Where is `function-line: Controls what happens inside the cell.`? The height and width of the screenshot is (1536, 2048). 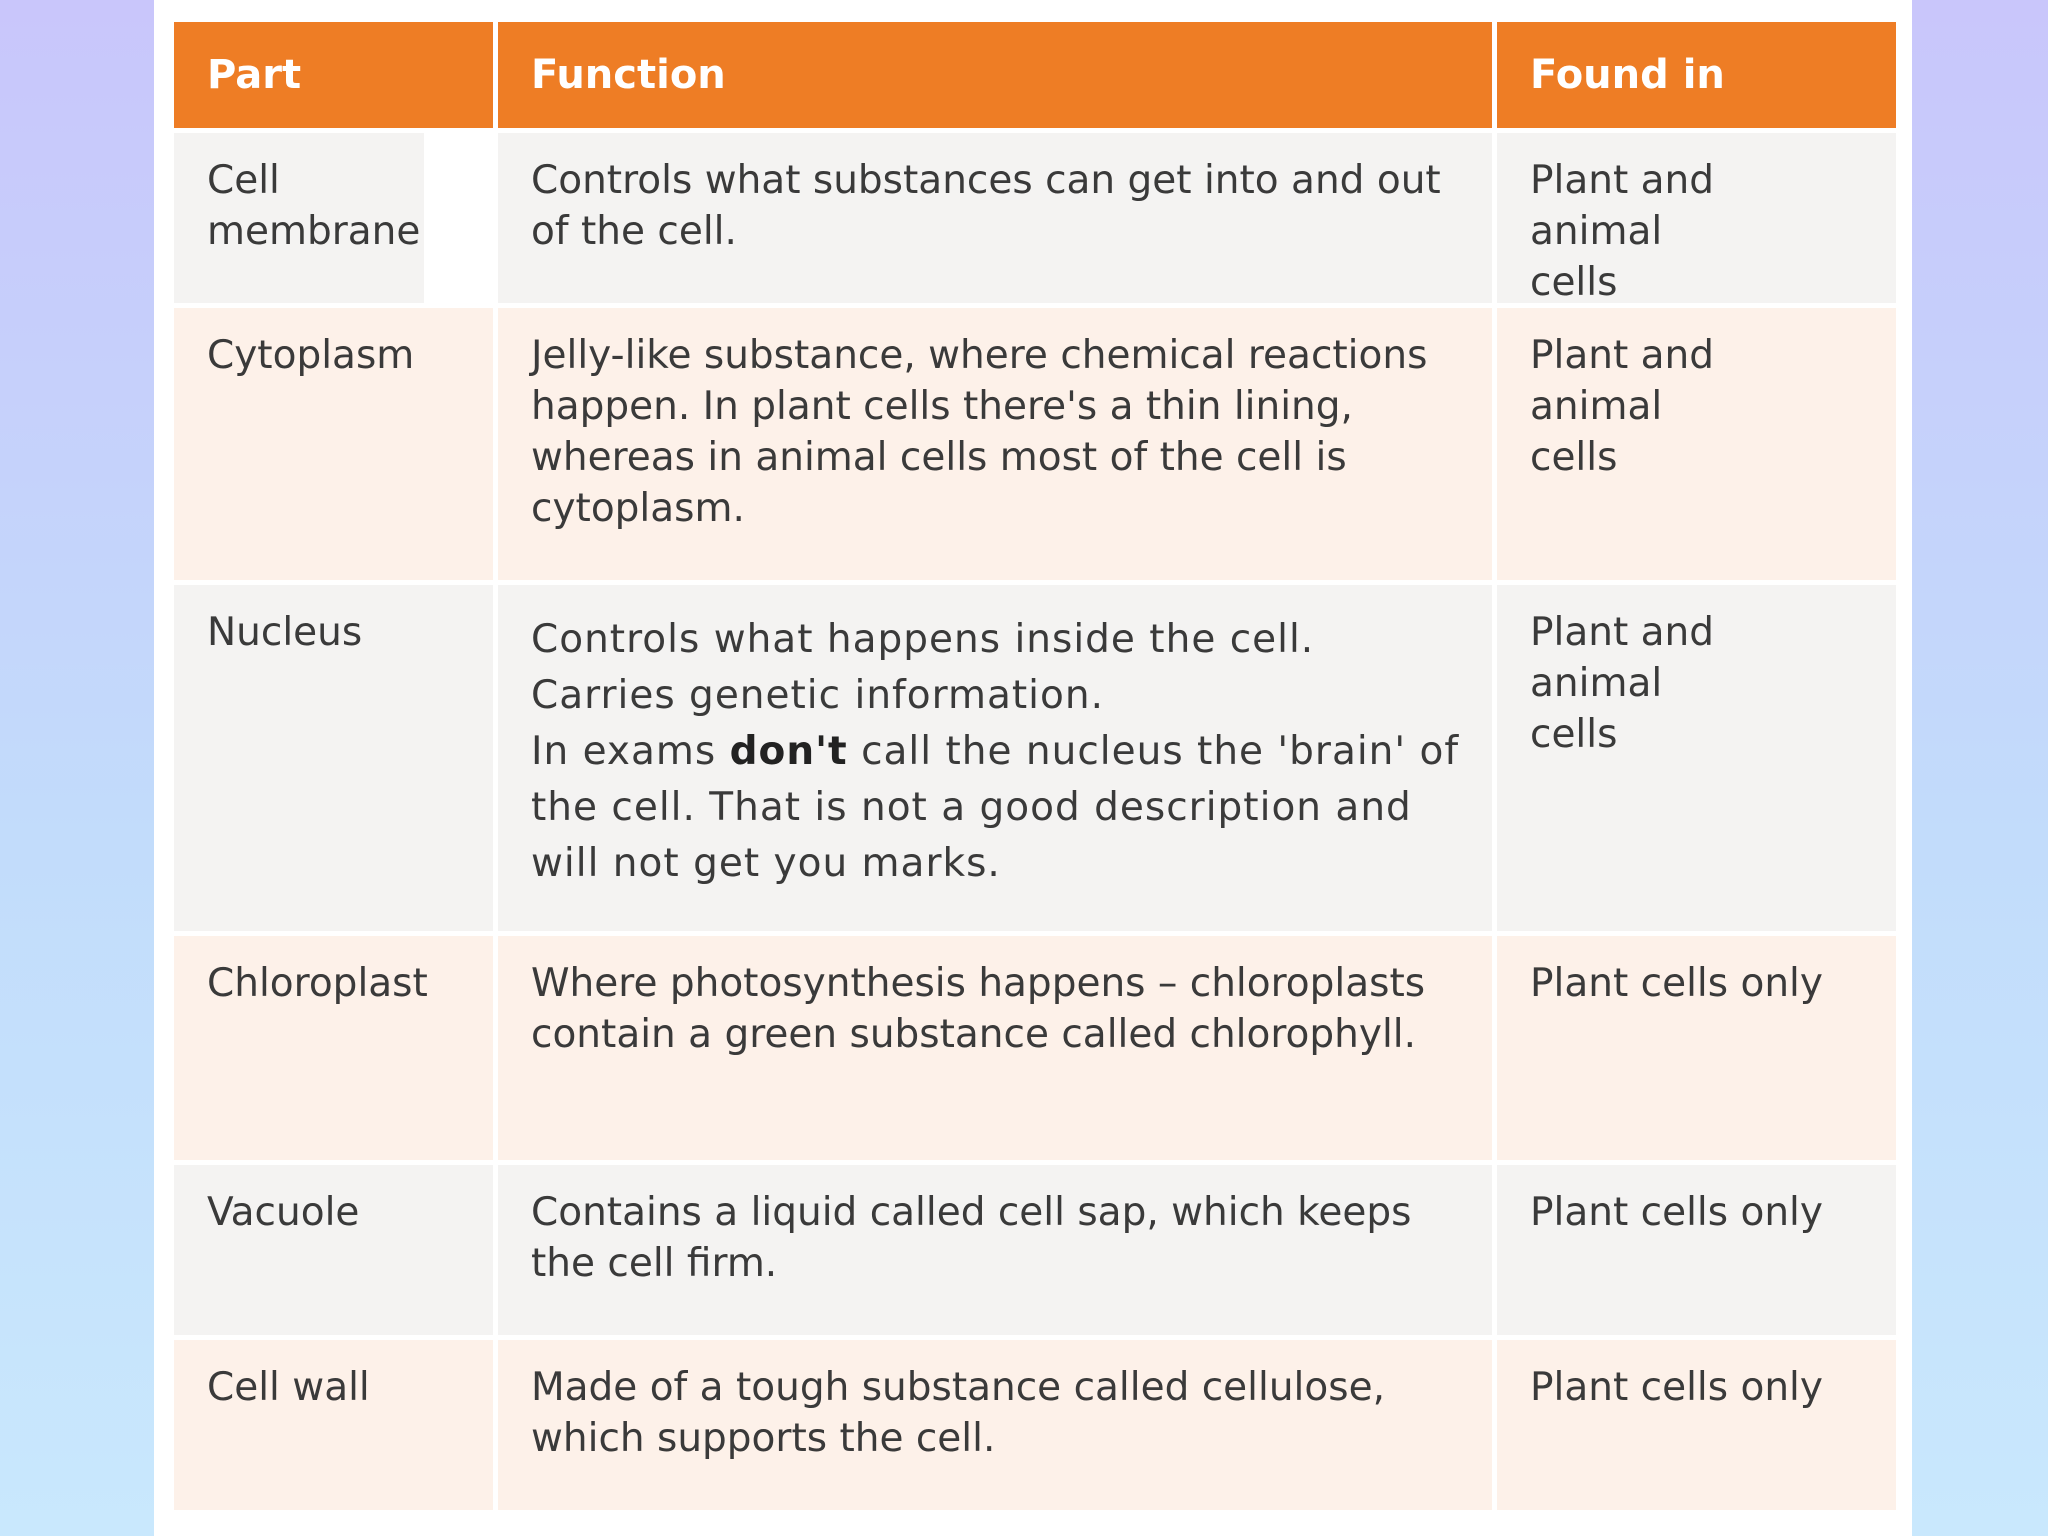
function-line: Controls what happens inside the cell. is located at coordinates (923, 639).